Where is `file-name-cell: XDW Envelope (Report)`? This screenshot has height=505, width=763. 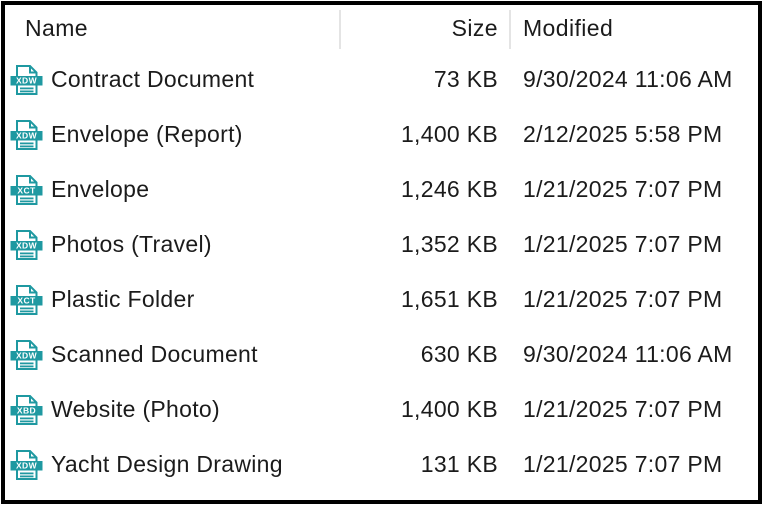
file-name-cell: XDW Envelope (Report) is located at coordinates (172, 135).